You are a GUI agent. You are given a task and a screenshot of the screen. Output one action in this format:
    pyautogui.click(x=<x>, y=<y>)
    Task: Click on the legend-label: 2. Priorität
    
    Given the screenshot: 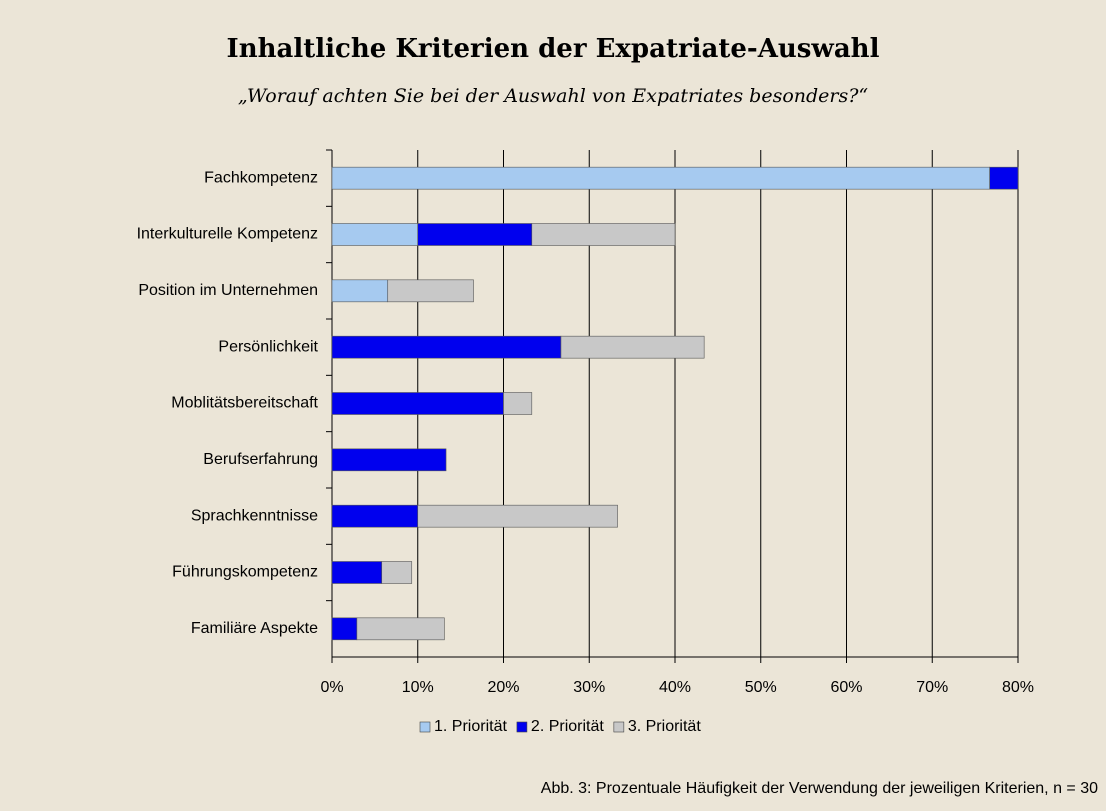 What is the action you would take?
    pyautogui.click(x=567, y=726)
    